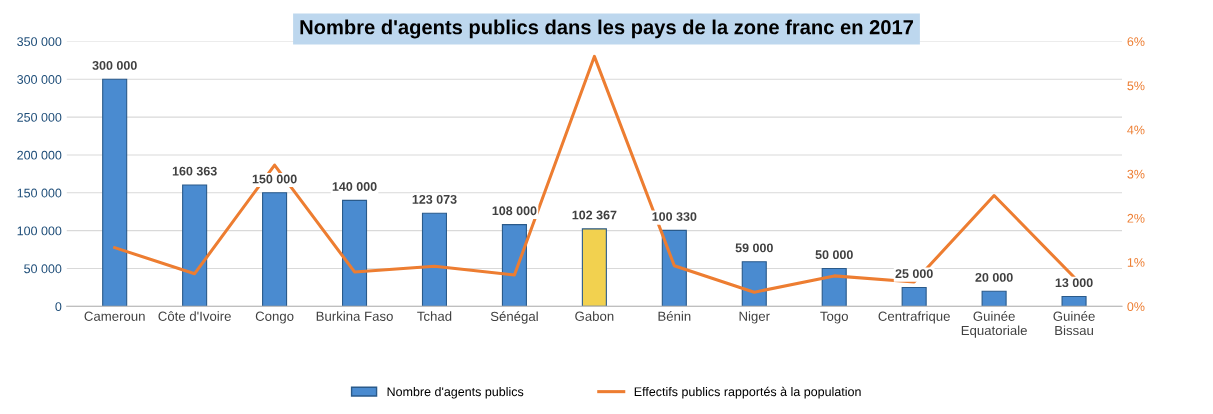 This screenshot has width=1213, height=414. I want to click on y-tick-label: 0, so click(58, 307).